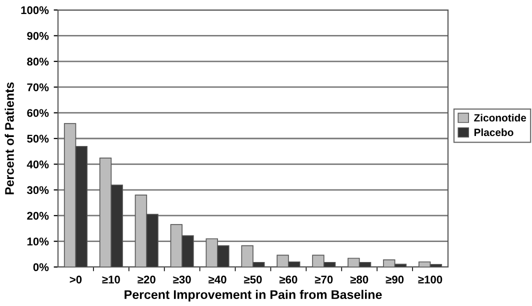 The height and width of the screenshot is (306, 532). I want to click on x-axis-title: Percent Improvement in Pain from Baseline, so click(253, 296).